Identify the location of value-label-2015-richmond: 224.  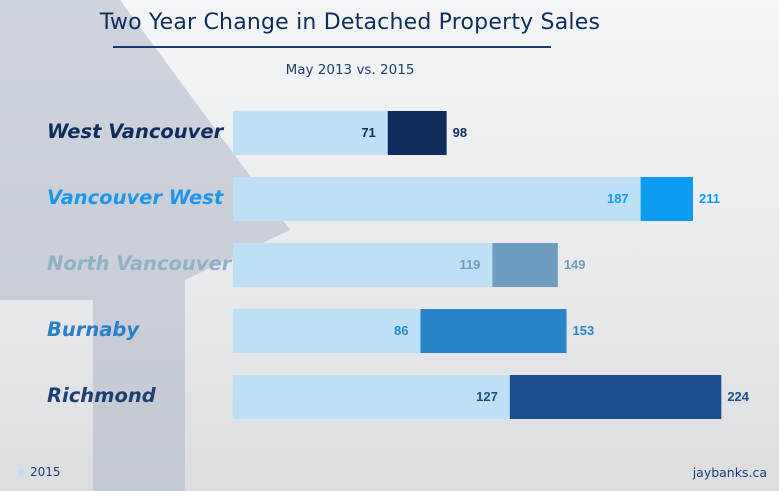
(738, 396).